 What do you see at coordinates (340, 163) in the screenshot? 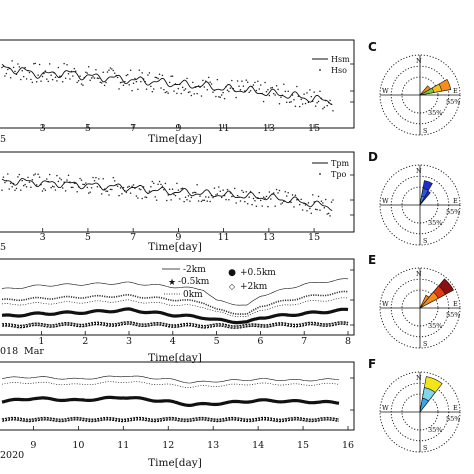
I see `legend-tpm: Tpm` at bounding box center [340, 163].